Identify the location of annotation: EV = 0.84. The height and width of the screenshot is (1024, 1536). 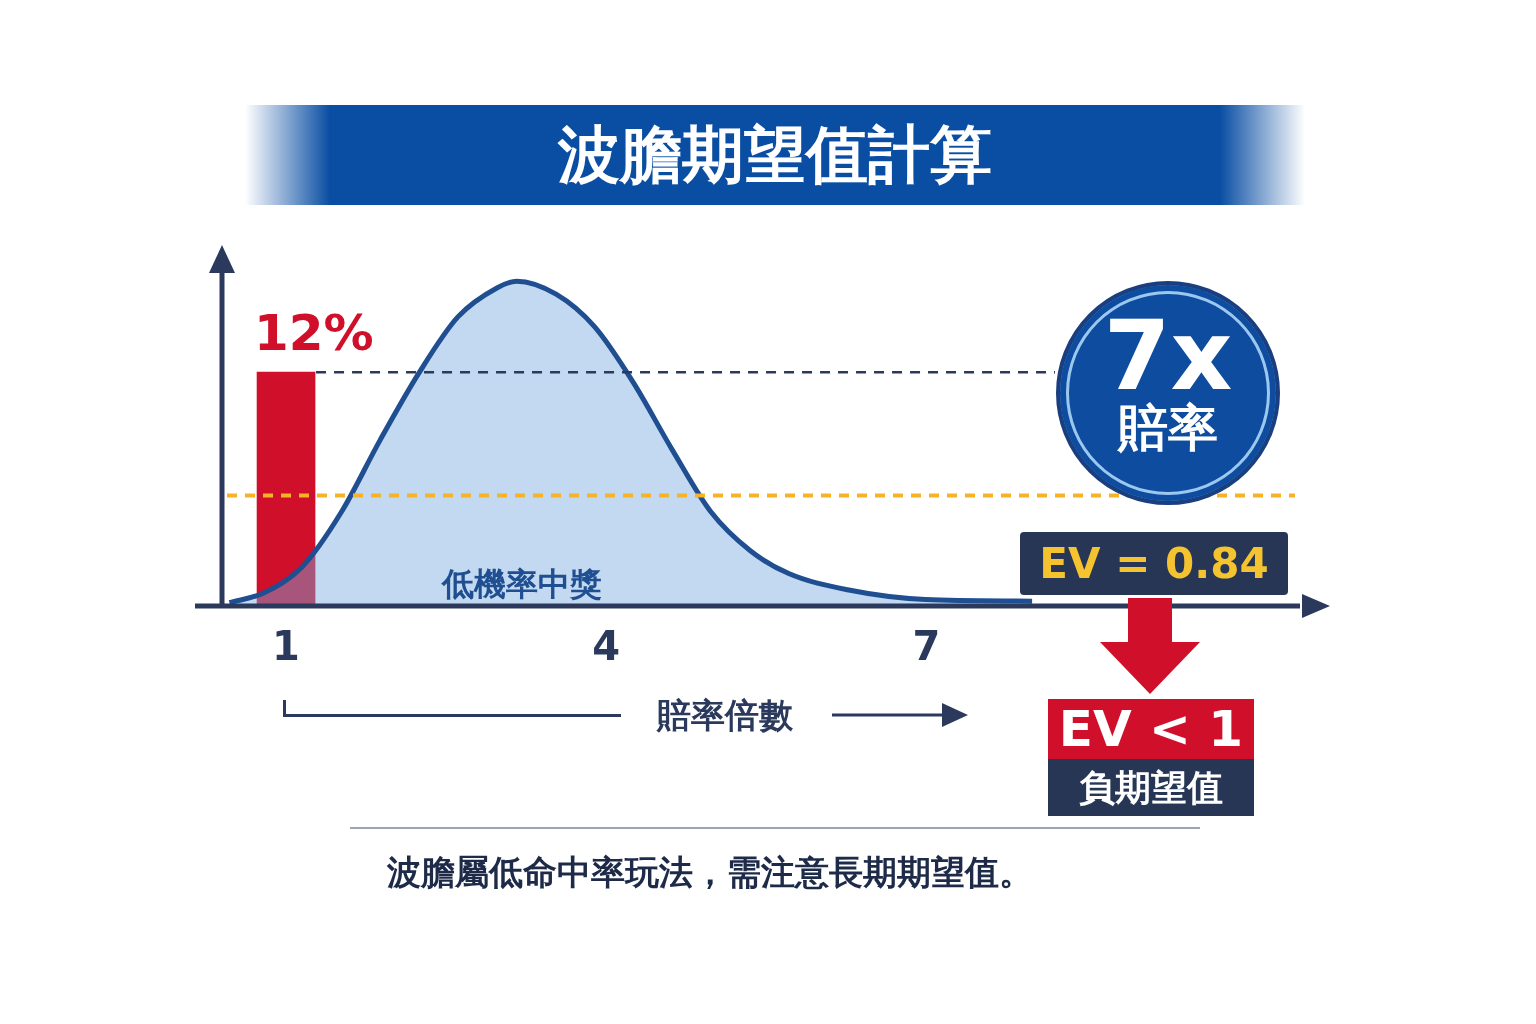
(1154, 563).